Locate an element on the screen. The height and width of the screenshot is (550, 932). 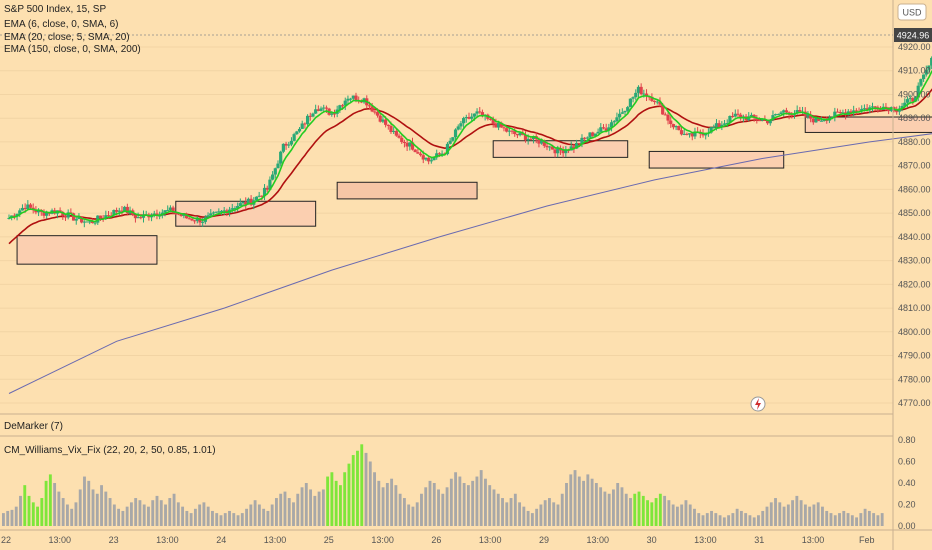
vix-axis: 0.80 0.60 0.40 0.20 0.00 is located at coordinates (907, 483).